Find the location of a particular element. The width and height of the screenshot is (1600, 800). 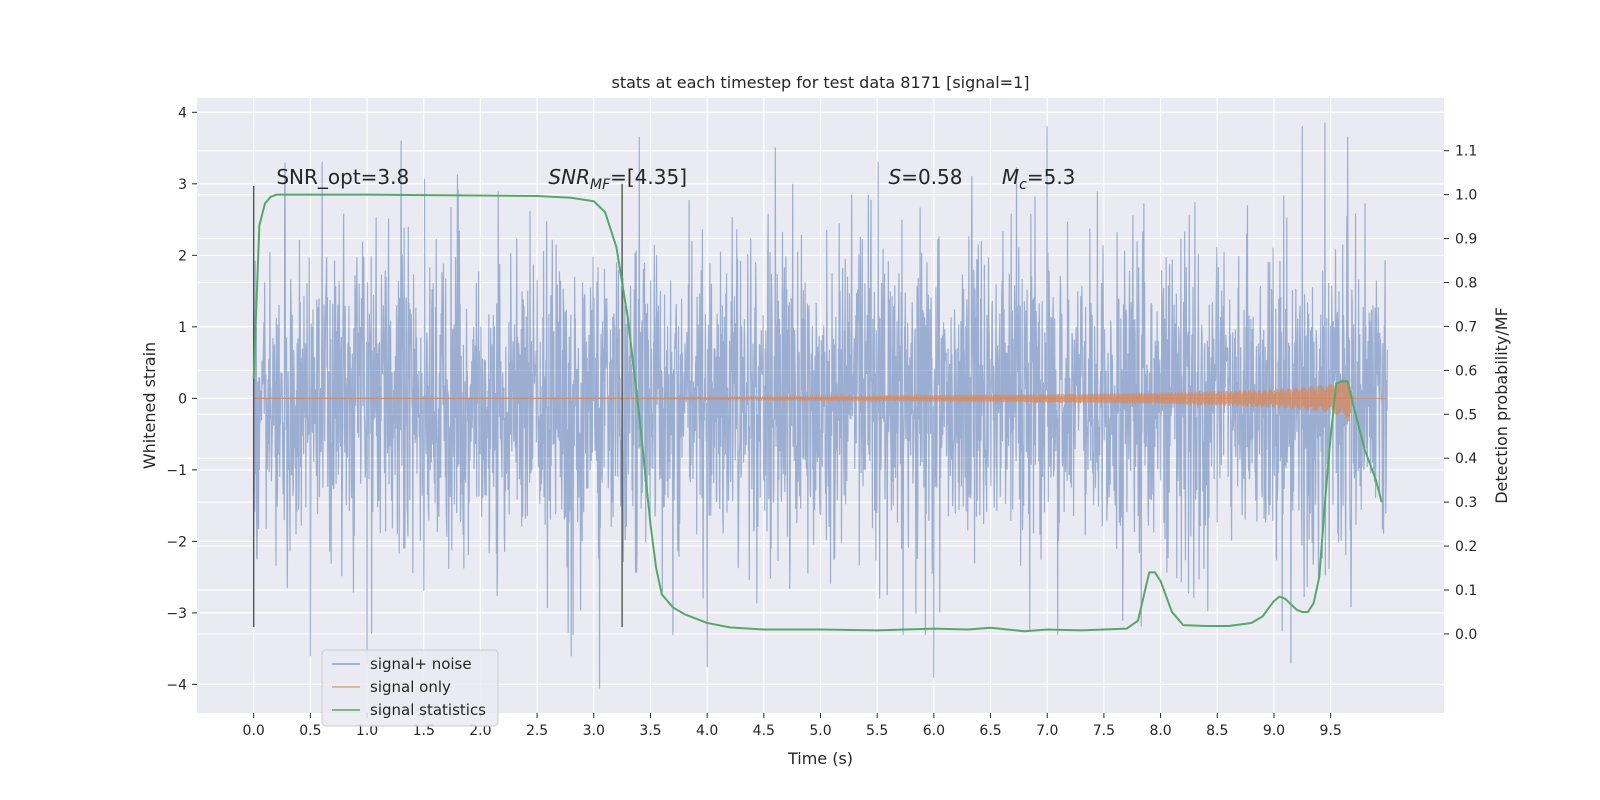

x-tick-label: 7.5 is located at coordinates (1104, 731).